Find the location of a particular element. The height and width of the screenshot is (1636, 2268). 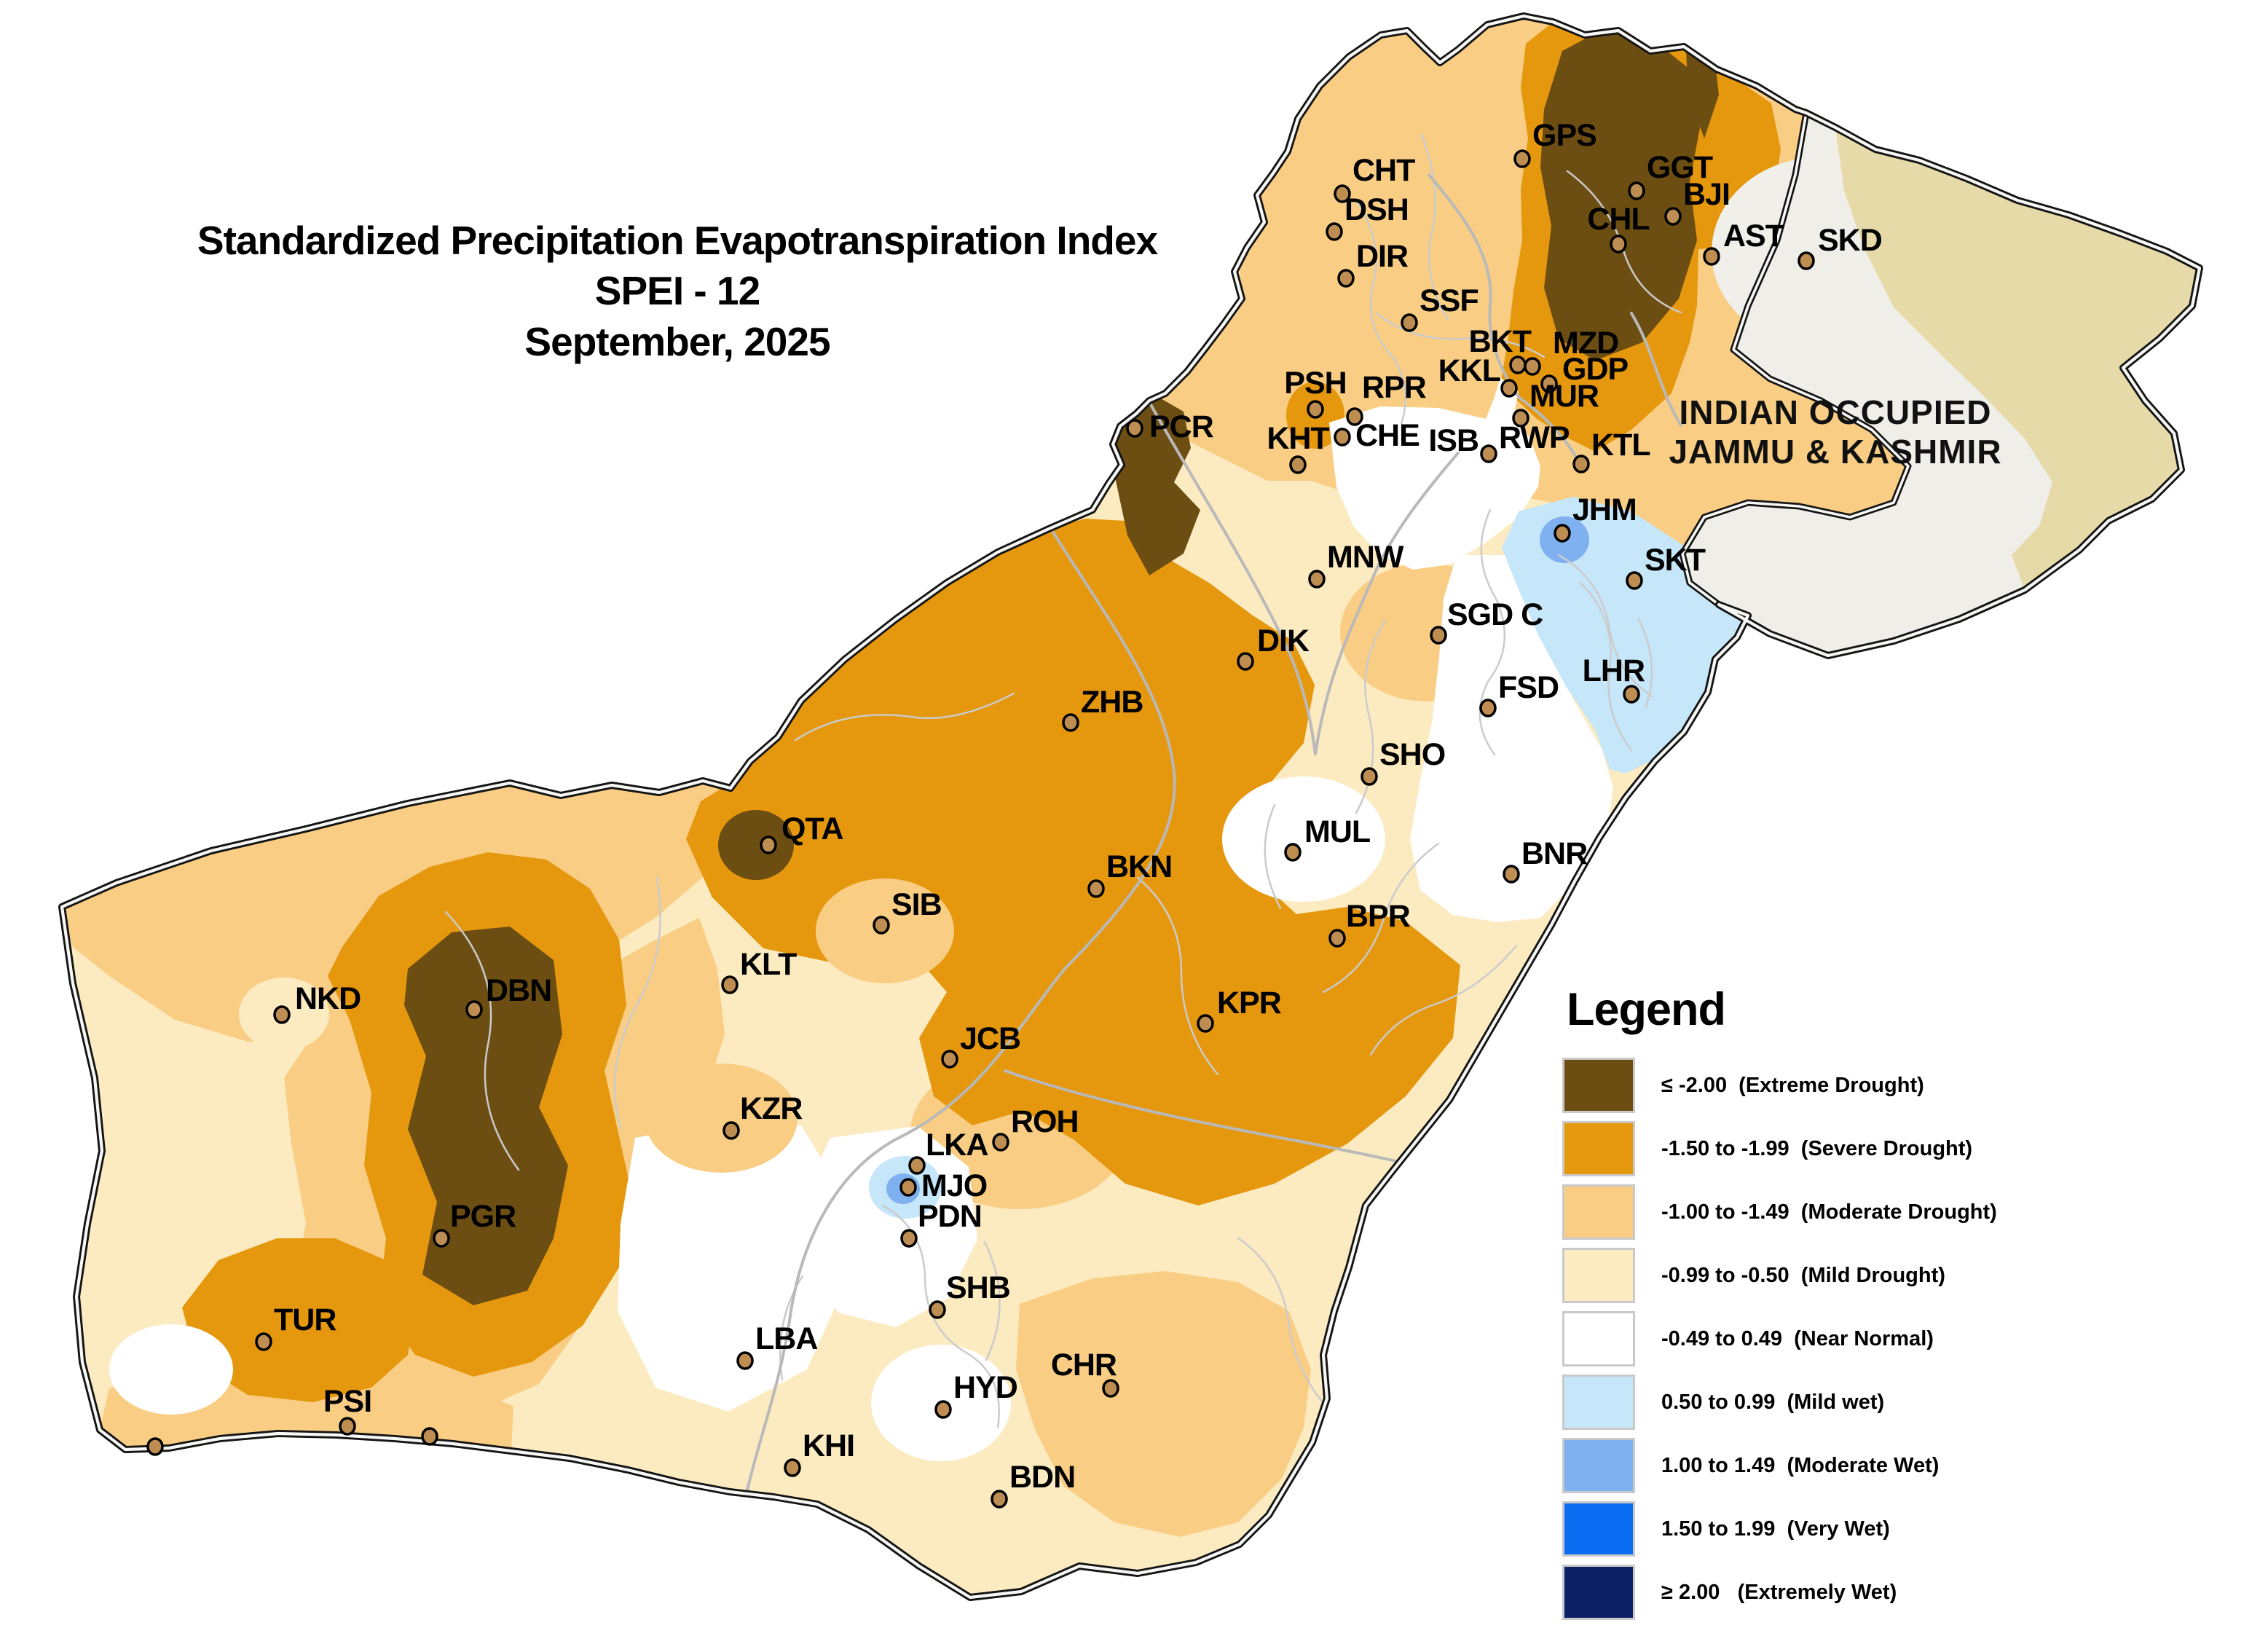

legend-item: -1.00 to -1.49 (Moderate Drought) is located at coordinates (1890, 1212).